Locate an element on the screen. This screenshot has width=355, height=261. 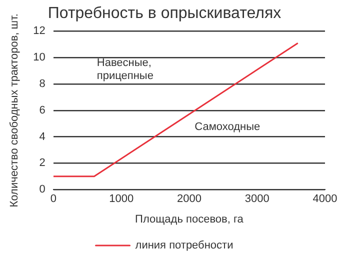
chart-title: Потребность в опрыскивателях is located at coordinates (165, 13).